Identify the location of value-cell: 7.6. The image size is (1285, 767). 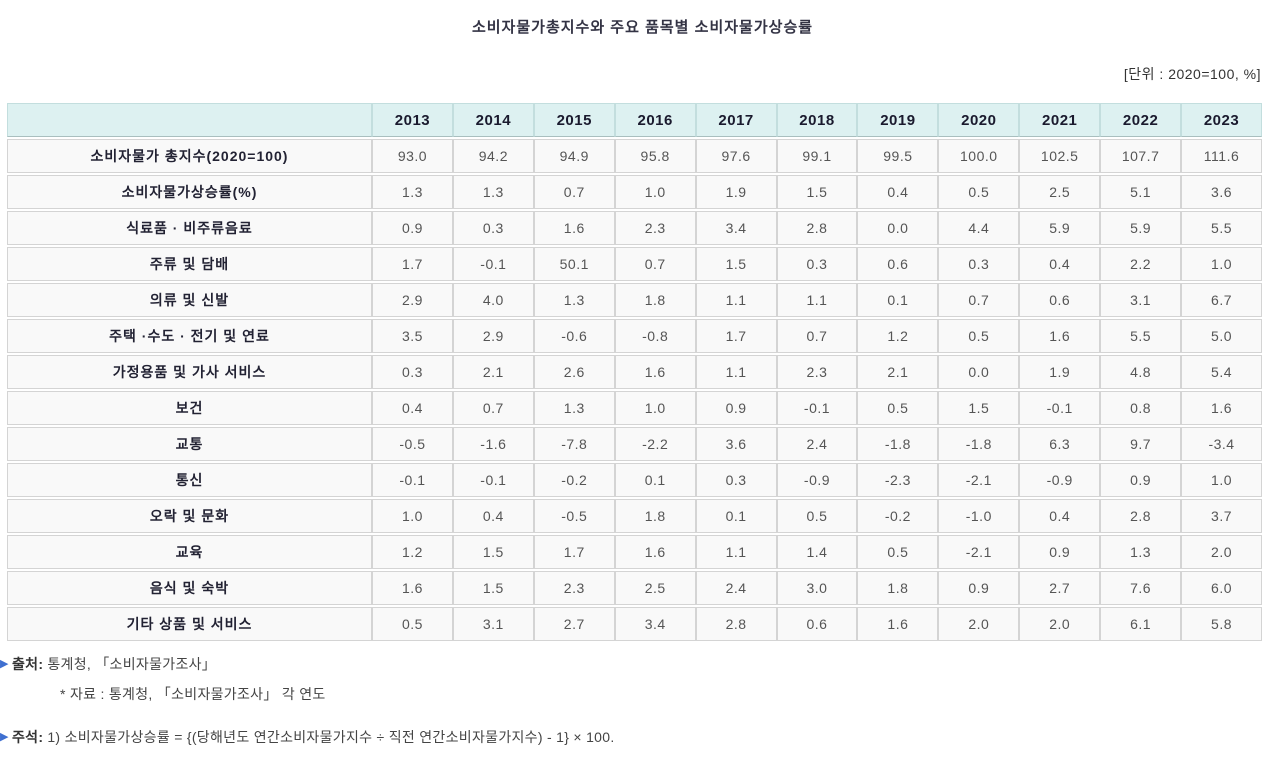
(1141, 588).